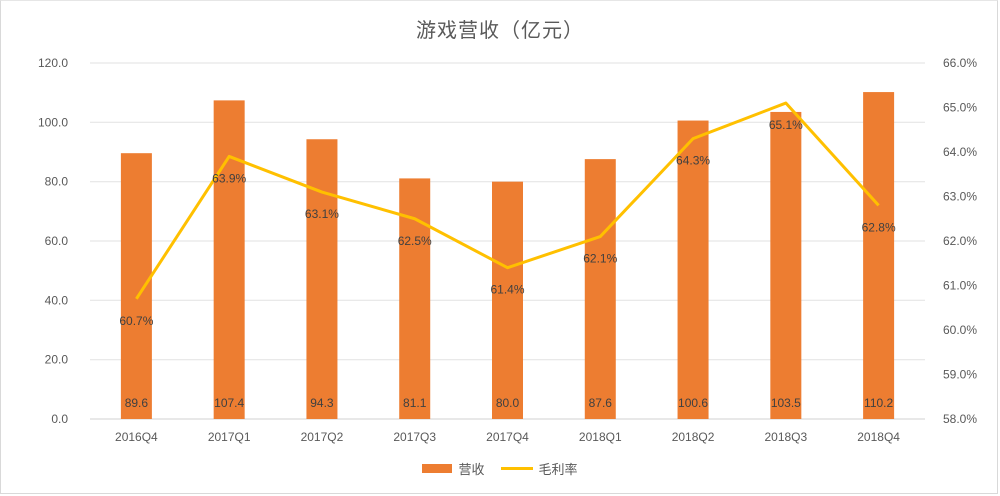 The width and height of the screenshot is (1000, 496). What do you see at coordinates (53, 122) in the screenshot?
I see `left-axis-tick-label: 100.0` at bounding box center [53, 122].